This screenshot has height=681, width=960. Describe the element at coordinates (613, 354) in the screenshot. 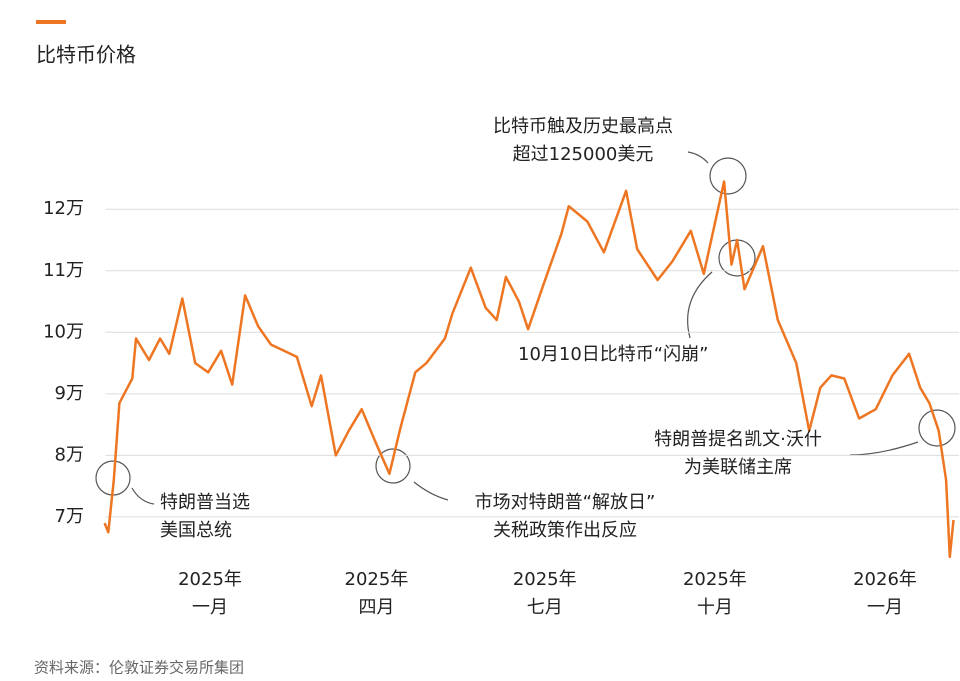

I see `annotation: 10月10日比特币“闪崩”` at that location.